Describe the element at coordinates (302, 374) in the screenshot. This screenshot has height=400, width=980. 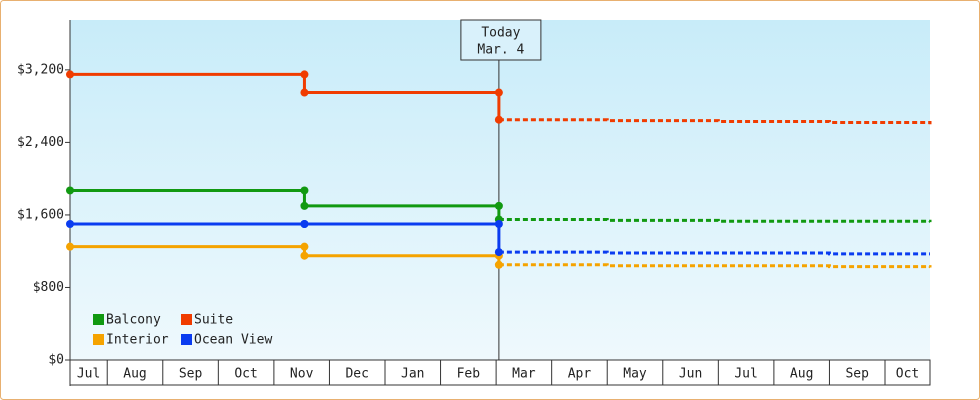
I see `x-tick-label: Nov` at that location.